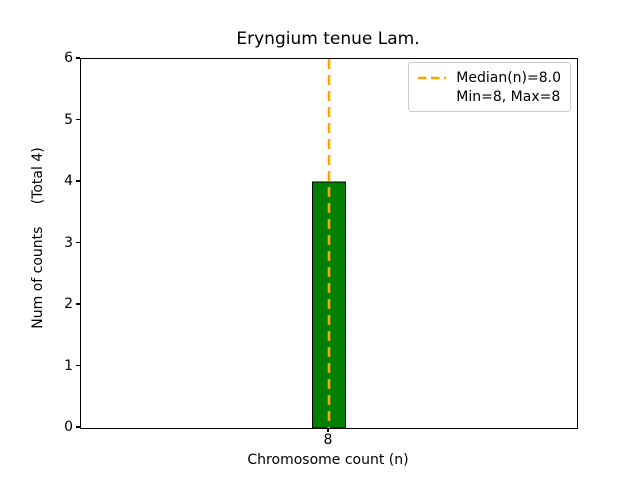 The width and height of the screenshot is (640, 480). Describe the element at coordinates (68, 365) in the screenshot. I see `y-tick-label-1: 1` at that location.